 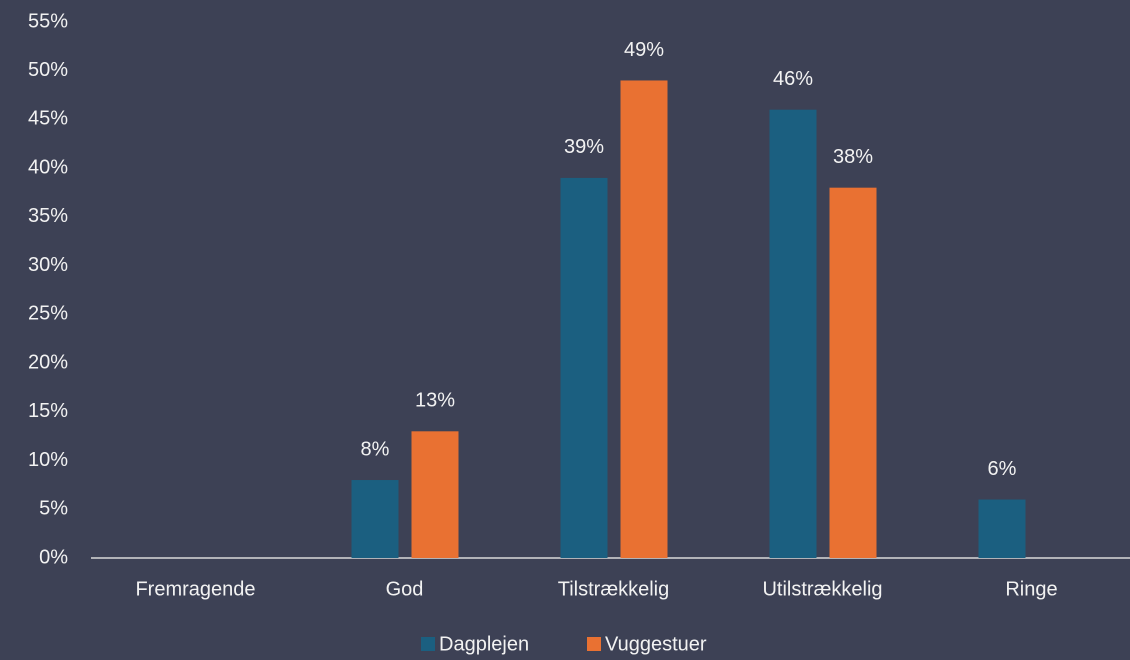 I want to click on value-label: 39%, so click(x=584, y=147).